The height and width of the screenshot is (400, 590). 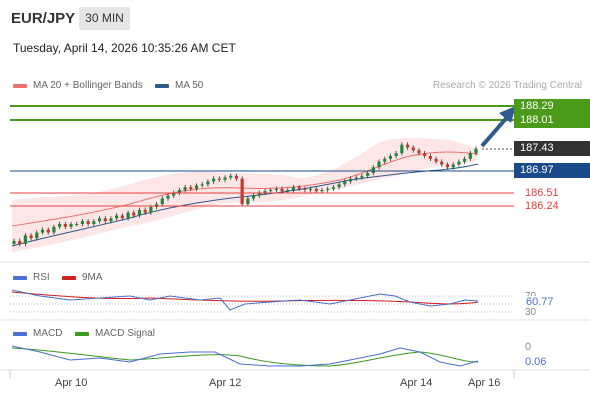 I want to click on legend-rsi: RSI, so click(x=31, y=277).